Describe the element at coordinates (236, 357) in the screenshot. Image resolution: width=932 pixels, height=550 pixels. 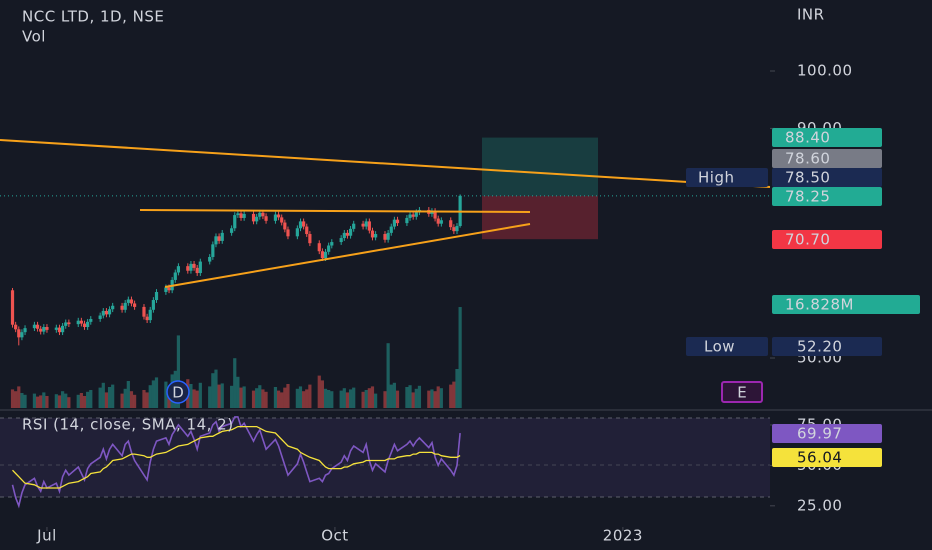
I see `volume` at that location.